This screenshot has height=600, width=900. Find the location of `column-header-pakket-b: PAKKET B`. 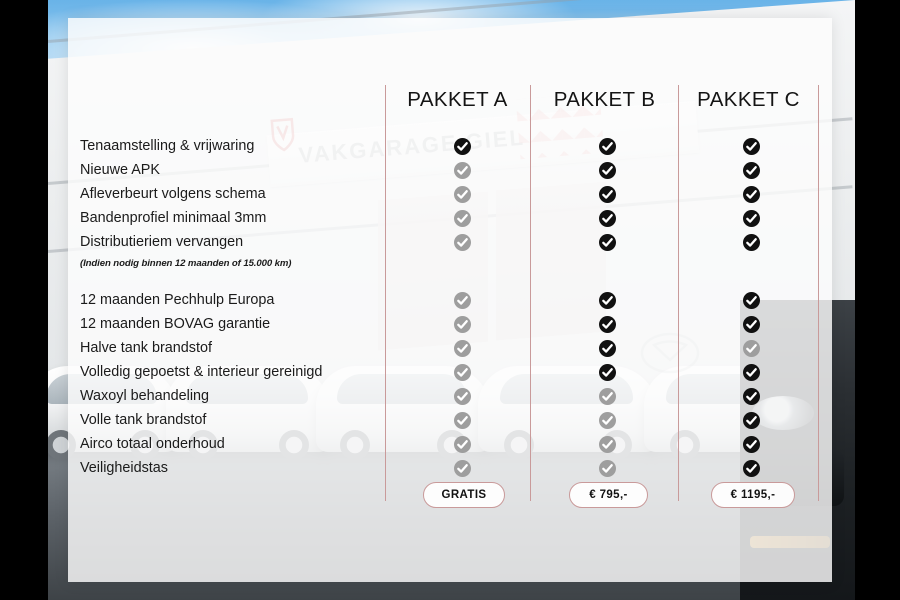

column-header-pakket-b: PAKKET B is located at coordinates (604, 99).